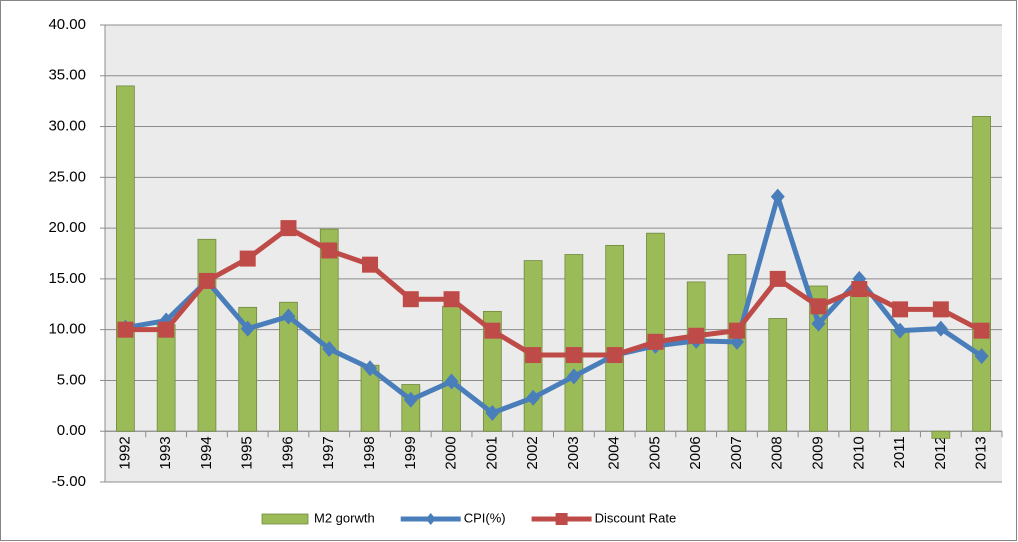  What do you see at coordinates (285, 519) in the screenshot?
I see `legend-swatch` at bounding box center [285, 519].